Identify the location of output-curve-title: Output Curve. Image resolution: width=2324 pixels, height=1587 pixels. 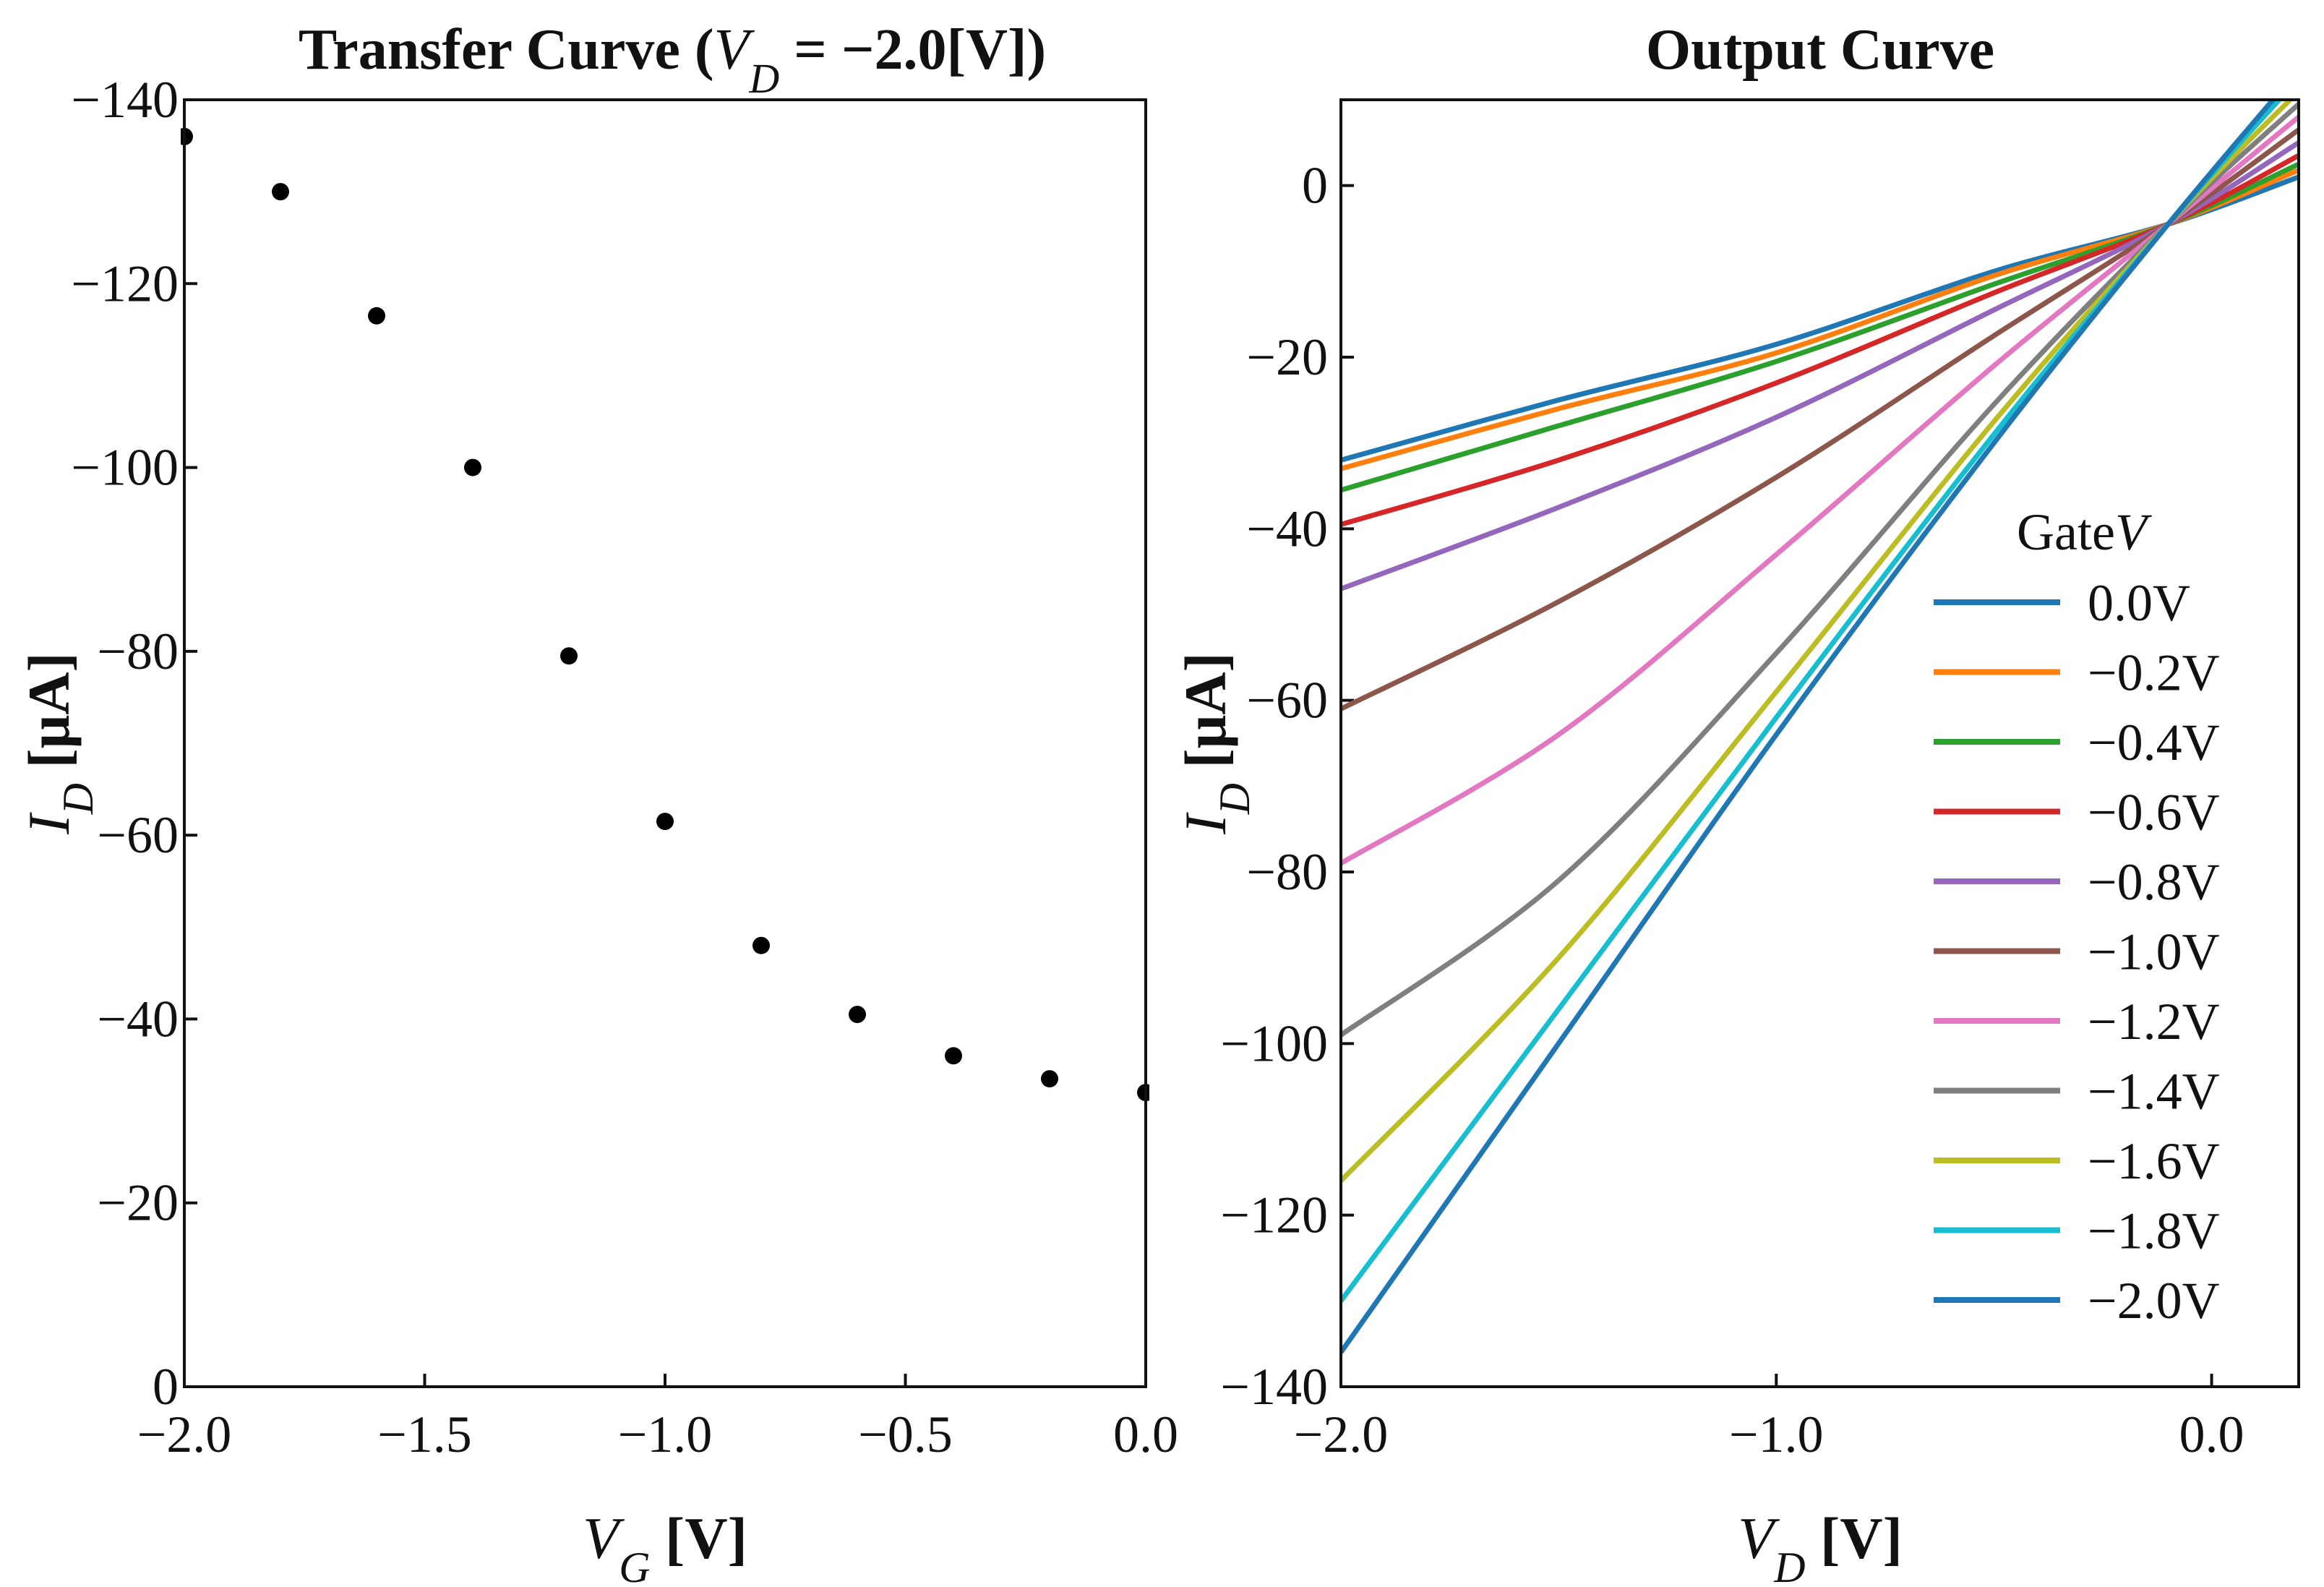
(1820, 50).